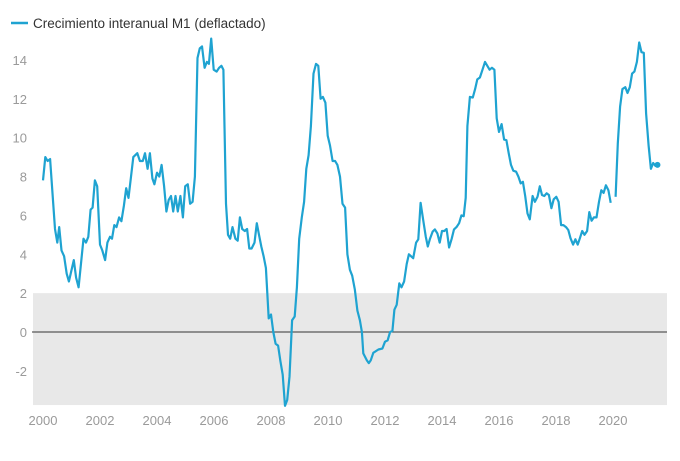 Image resolution: width=680 pixels, height=461 pixels. What do you see at coordinates (20, 60) in the screenshot?
I see `y-tick-label: 14` at bounding box center [20, 60].